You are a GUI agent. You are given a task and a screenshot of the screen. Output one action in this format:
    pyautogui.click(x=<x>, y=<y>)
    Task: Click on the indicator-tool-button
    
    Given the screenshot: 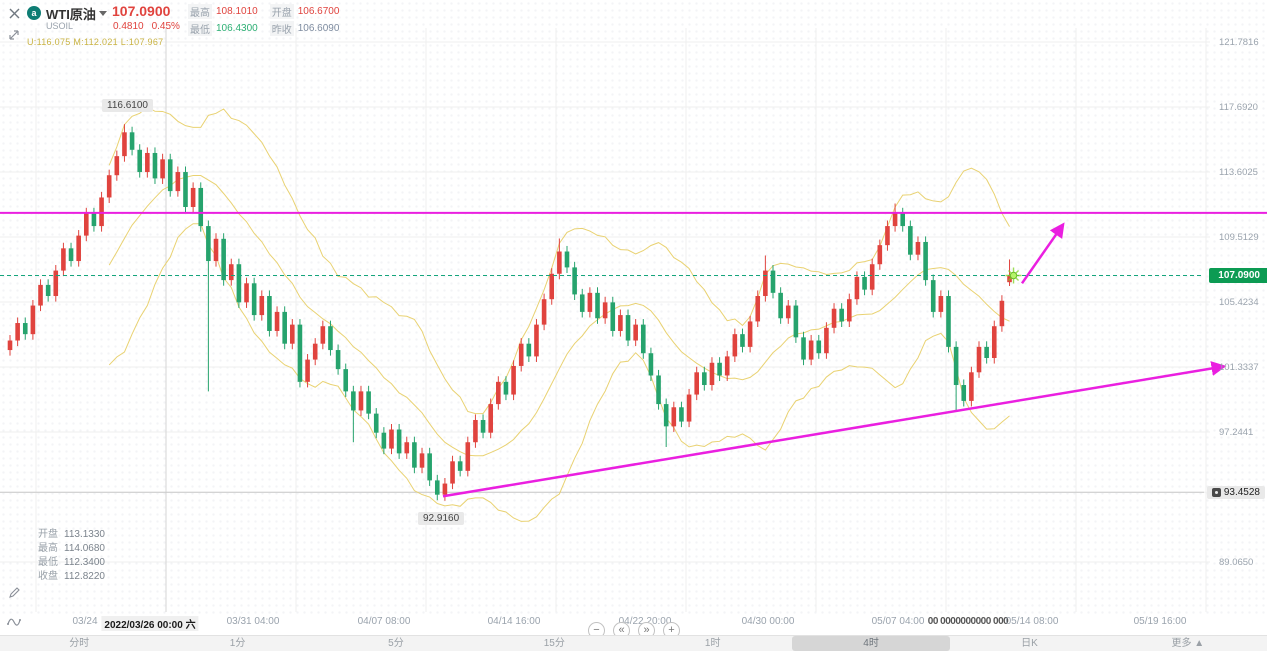 What is the action you would take?
    pyautogui.click(x=14, y=622)
    